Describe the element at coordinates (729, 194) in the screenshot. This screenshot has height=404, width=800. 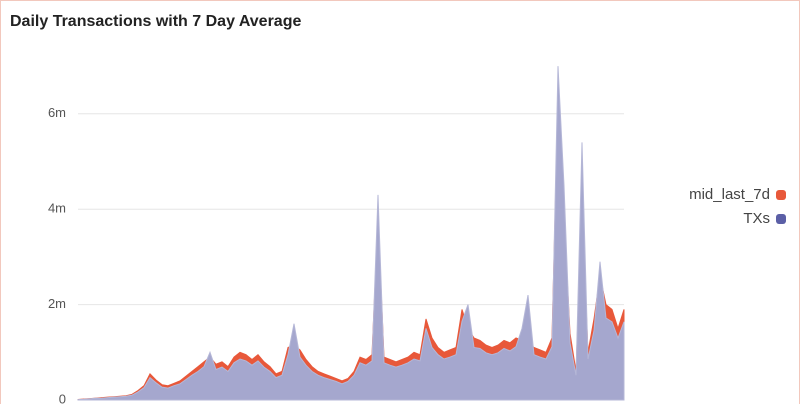
I see `legend-label: mid_last_7d` at that location.